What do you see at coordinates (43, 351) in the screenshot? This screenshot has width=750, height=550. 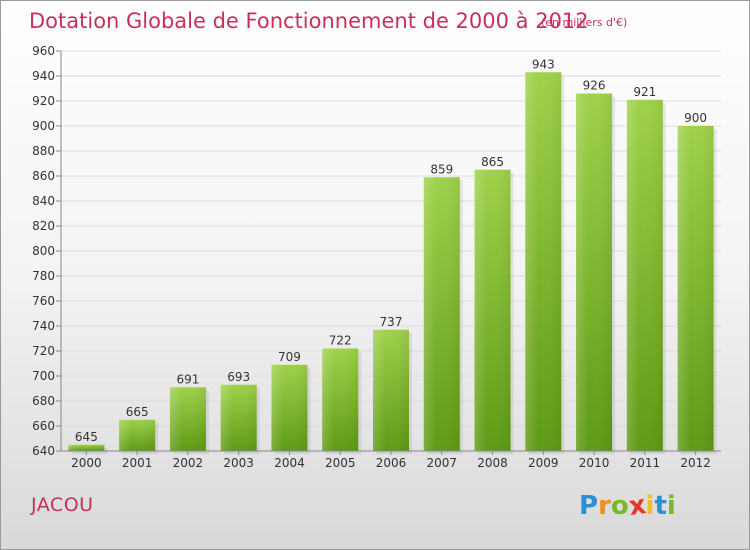 I see `y-tick-label: 720` at bounding box center [43, 351].